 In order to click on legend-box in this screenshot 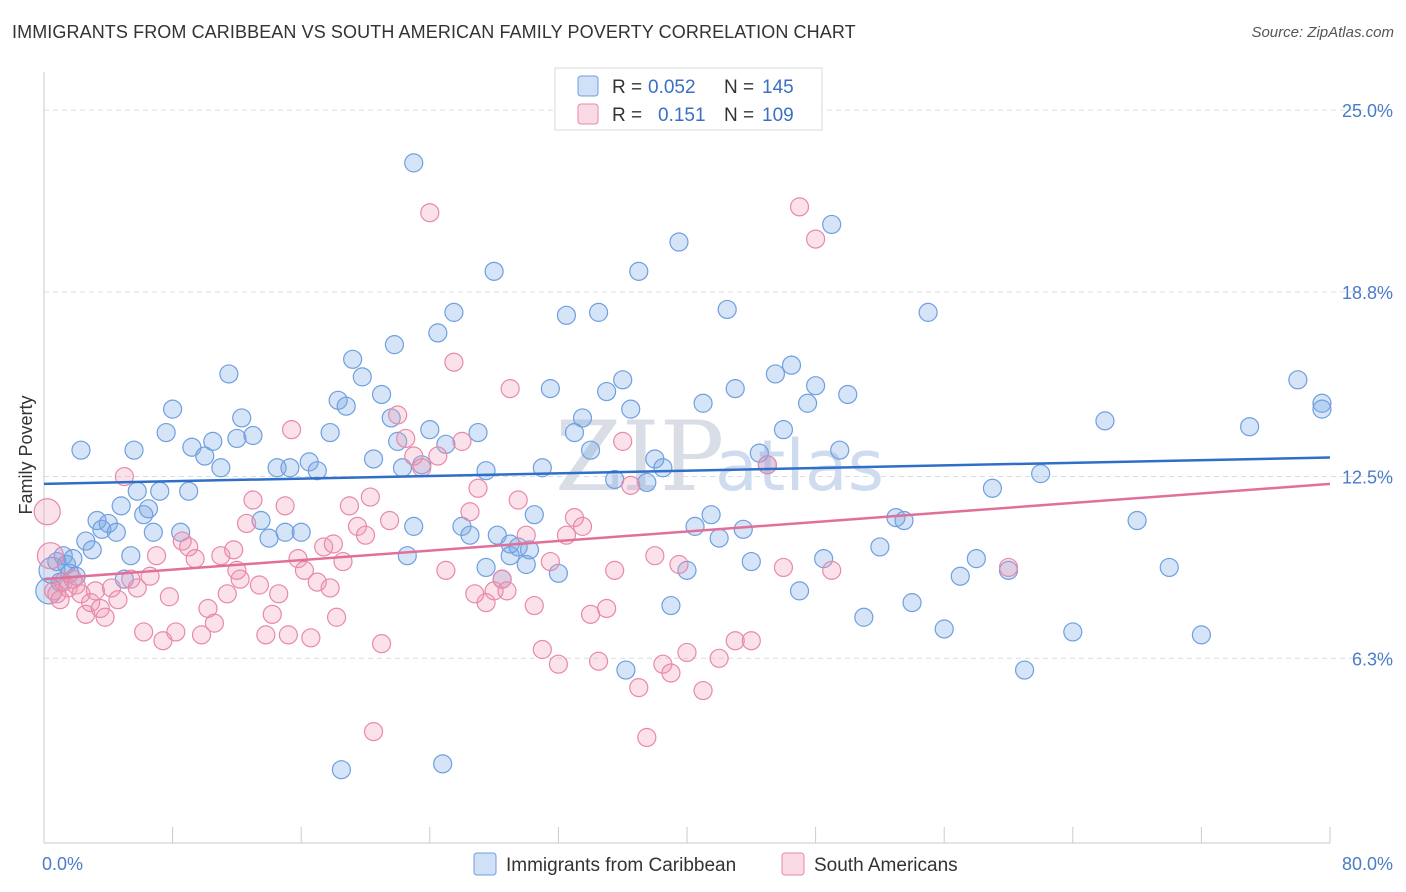, I will do `click(688, 99)`.